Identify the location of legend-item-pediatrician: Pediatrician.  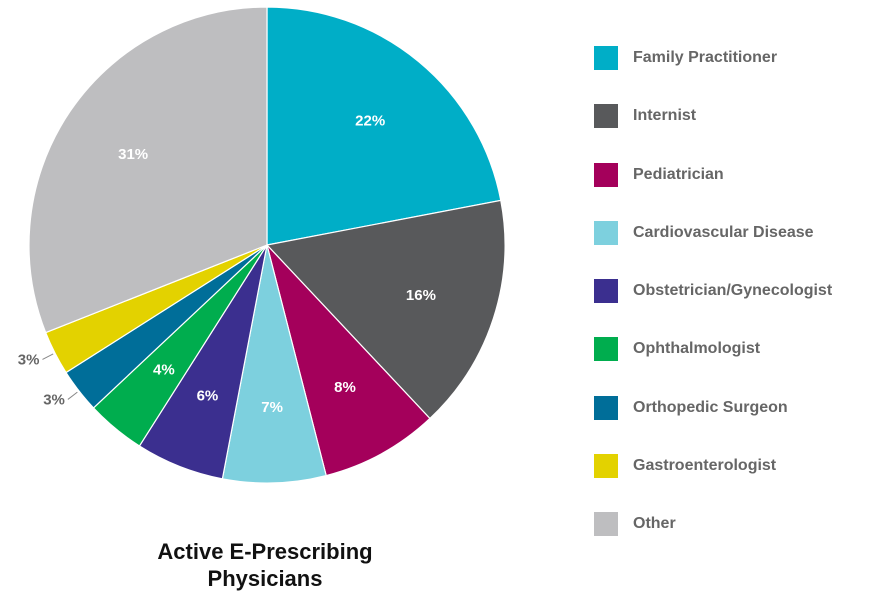
(713, 174).